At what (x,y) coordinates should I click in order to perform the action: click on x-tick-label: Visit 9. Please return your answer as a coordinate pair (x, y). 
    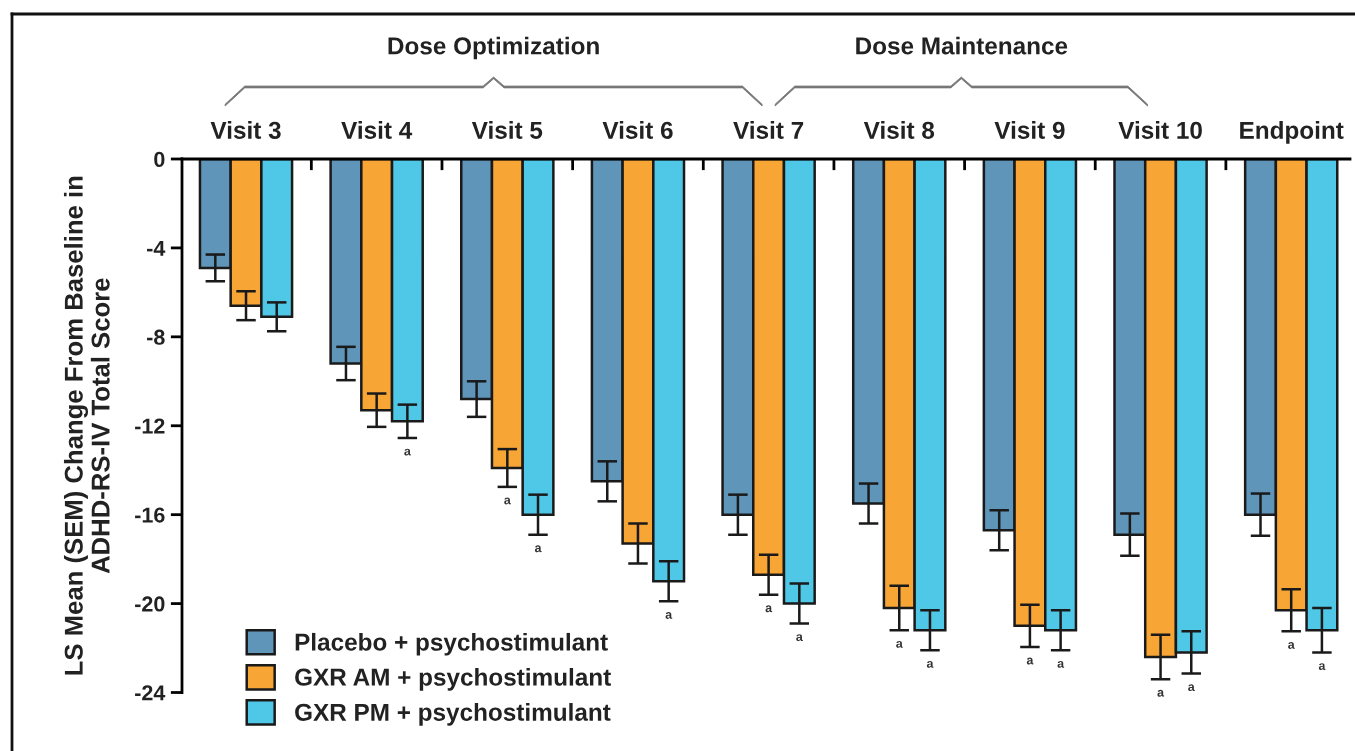
    Looking at the image, I should click on (1029, 130).